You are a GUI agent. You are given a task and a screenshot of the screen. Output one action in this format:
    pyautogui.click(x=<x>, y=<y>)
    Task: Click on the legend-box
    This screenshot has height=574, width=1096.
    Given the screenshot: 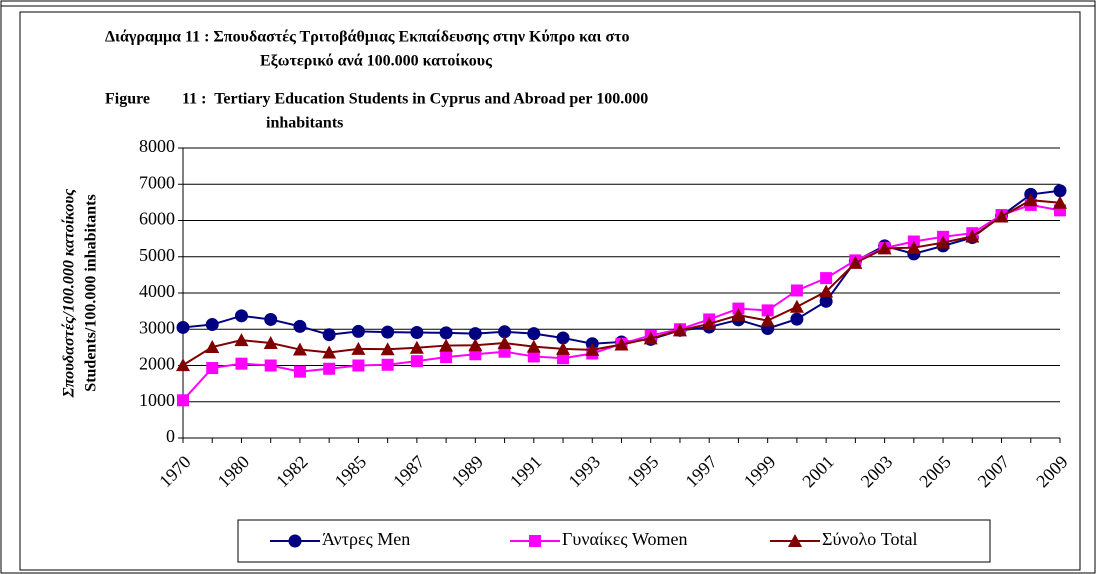 What is the action you would take?
    pyautogui.click(x=614, y=541)
    